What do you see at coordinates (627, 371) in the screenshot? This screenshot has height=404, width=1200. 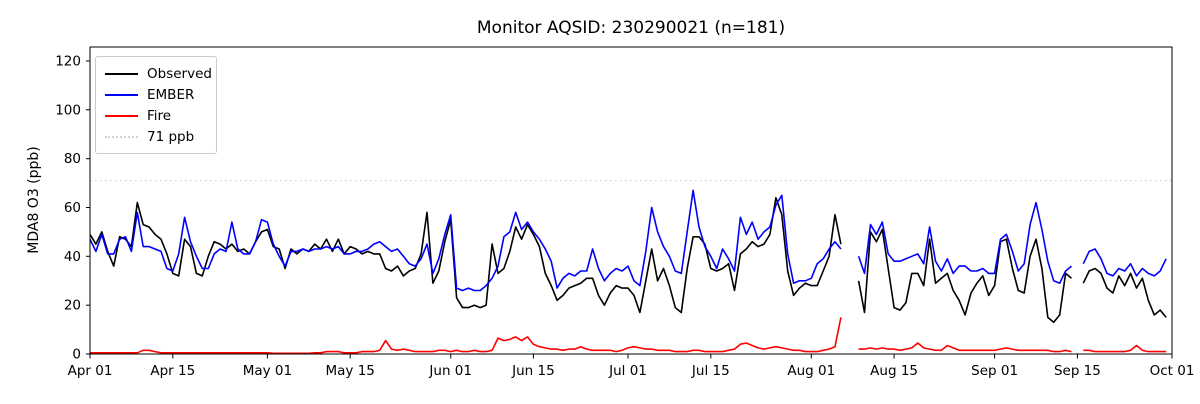 I see `x-tick-label: Jul 01` at bounding box center [627, 371].